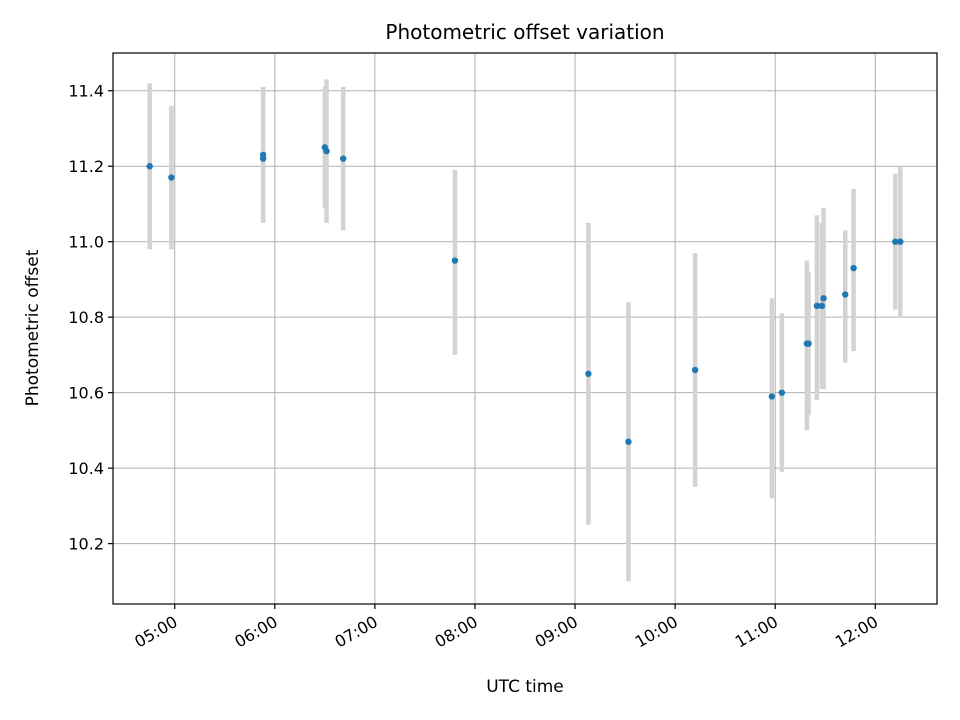 The image size is (960, 720). I want to click on y-tick-label: 11.2, so click(86, 166).